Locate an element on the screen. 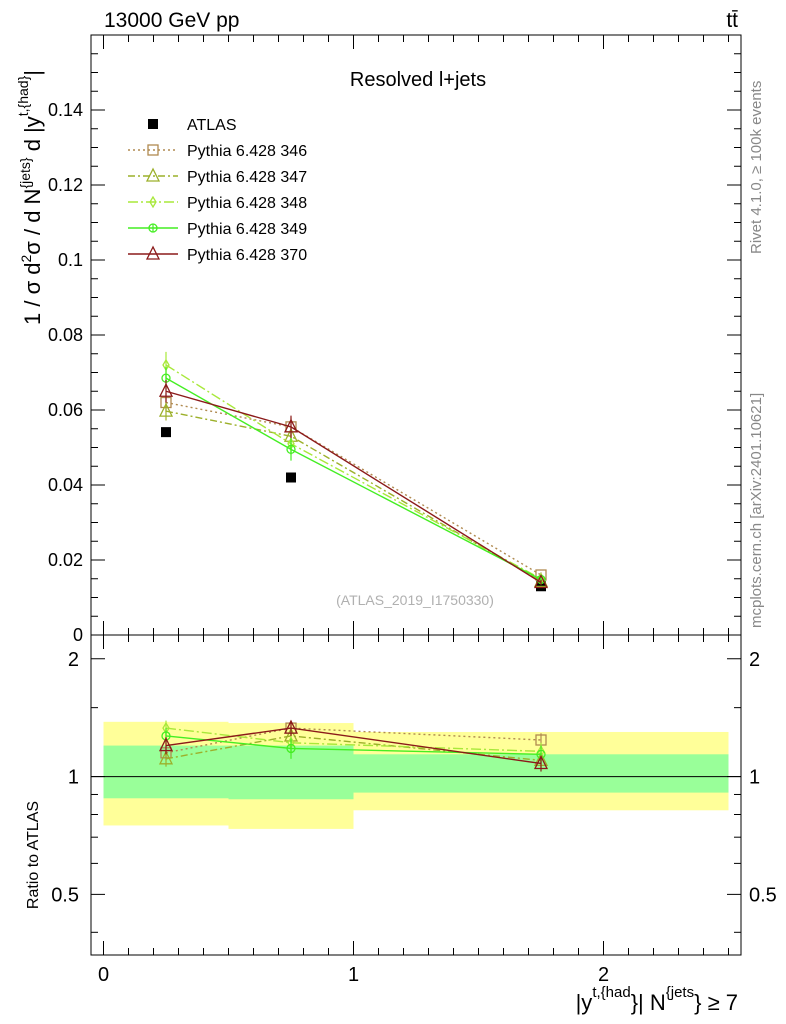 The width and height of the screenshot is (786, 1024). main-plot-title: Resolved l+jets is located at coordinates (418, 80).